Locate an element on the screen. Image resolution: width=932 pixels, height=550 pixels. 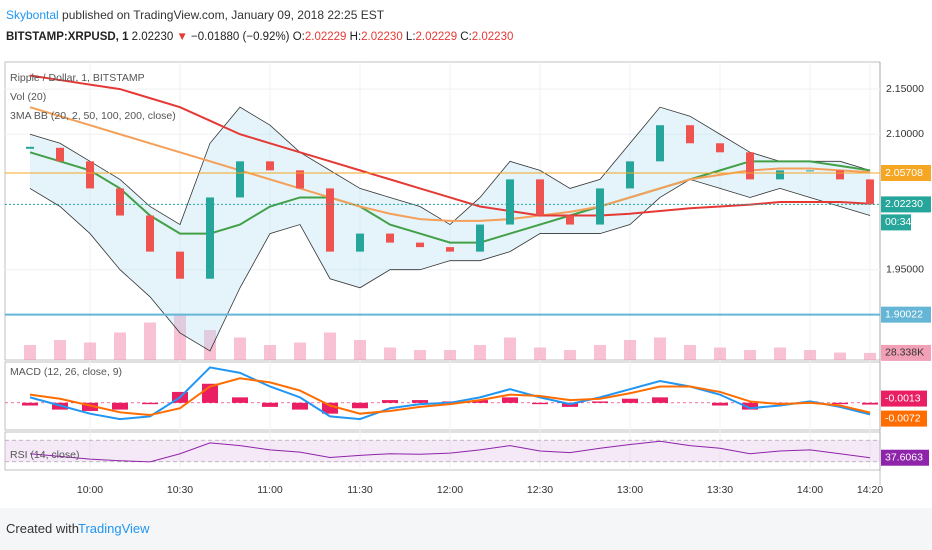
created-with: Created with is located at coordinates (42, 528).